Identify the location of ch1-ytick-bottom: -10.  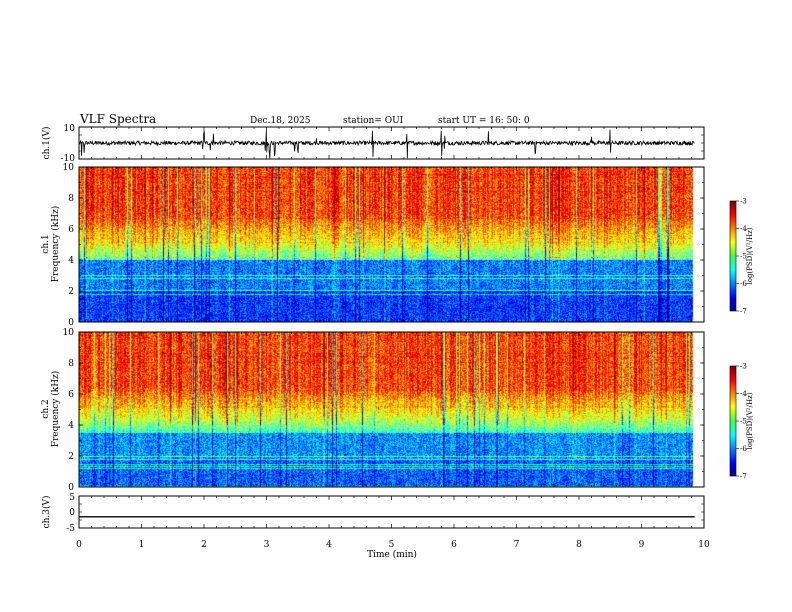
(68, 159).